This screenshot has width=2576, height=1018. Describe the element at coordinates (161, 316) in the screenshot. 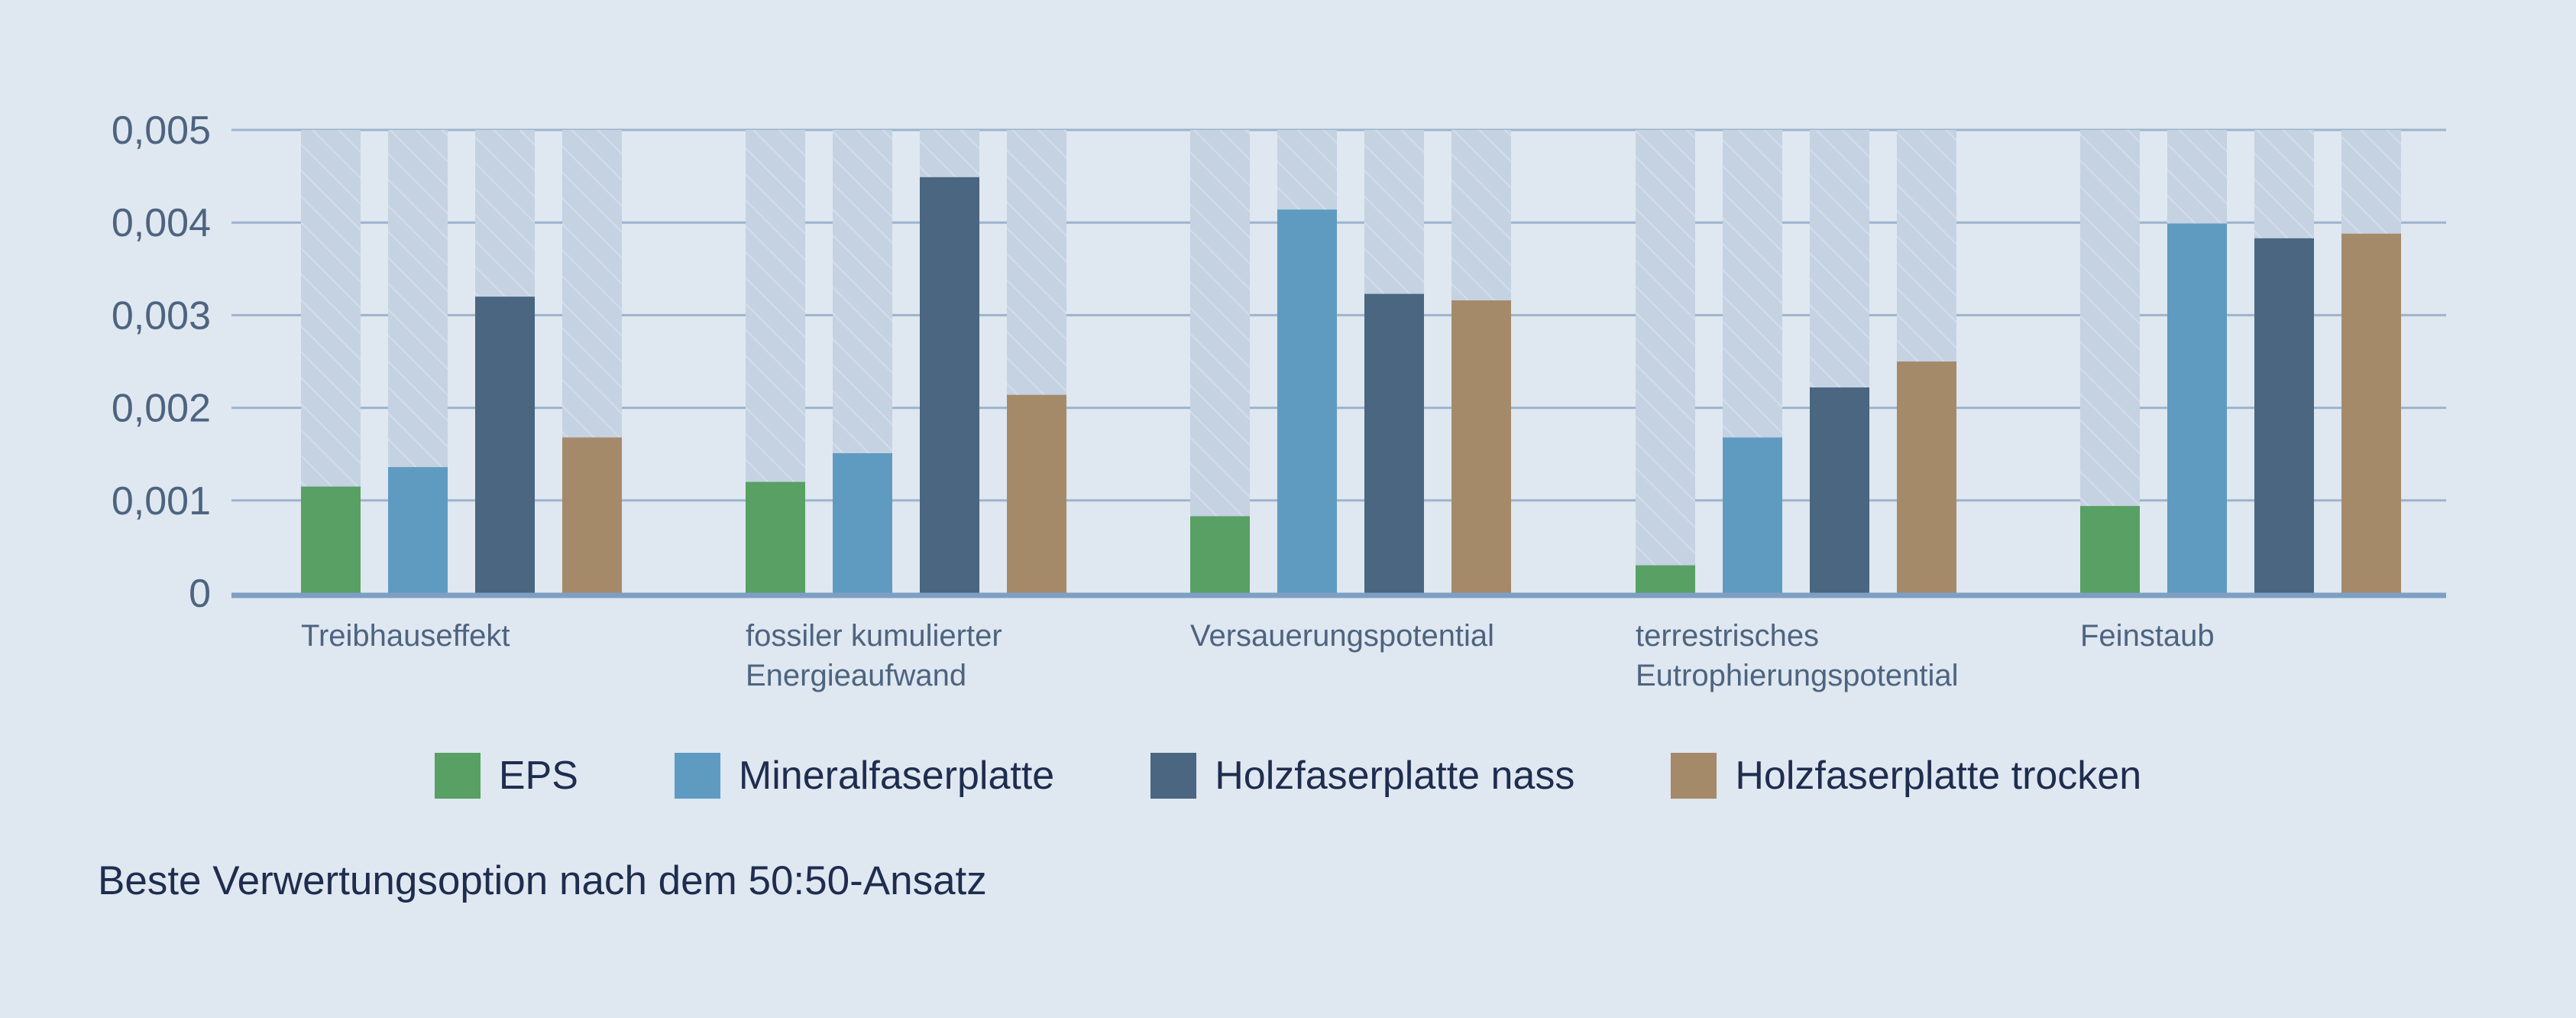

I see `y-tick-label: 0,003` at that location.